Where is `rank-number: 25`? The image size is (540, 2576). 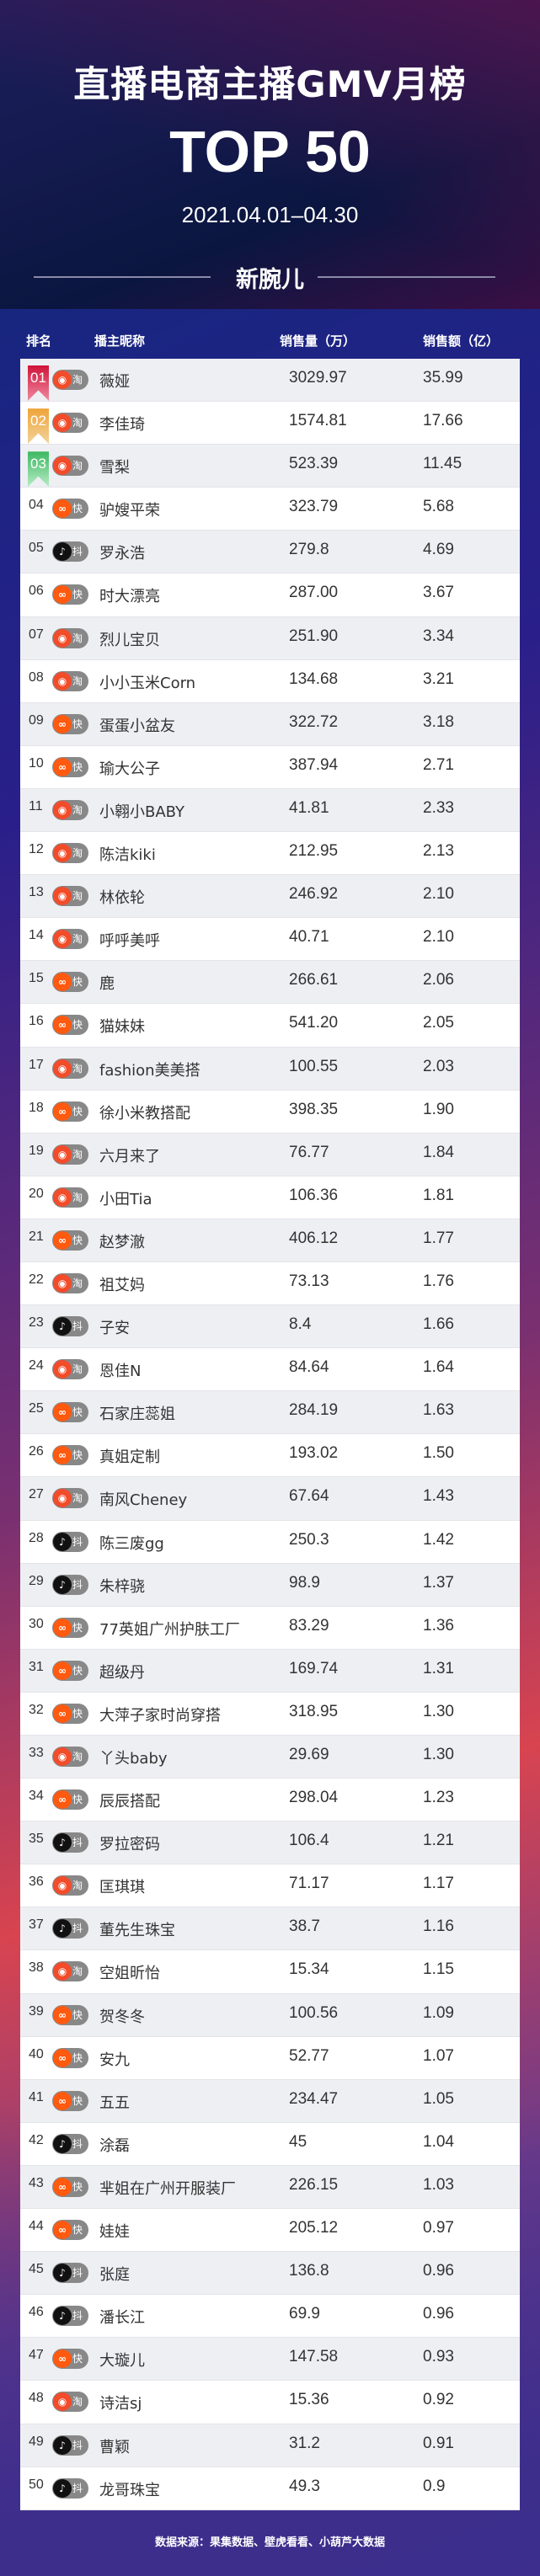 rank-number: 25 is located at coordinates (36, 1408).